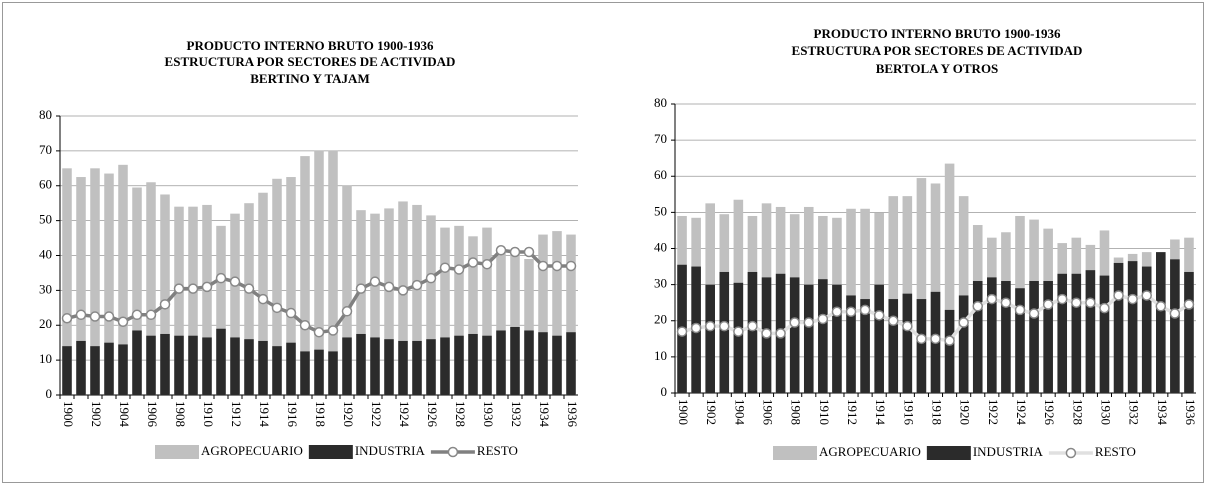  Describe the element at coordinates (908, 412) in the screenshot. I see `x-tick-label: 1916` at that location.